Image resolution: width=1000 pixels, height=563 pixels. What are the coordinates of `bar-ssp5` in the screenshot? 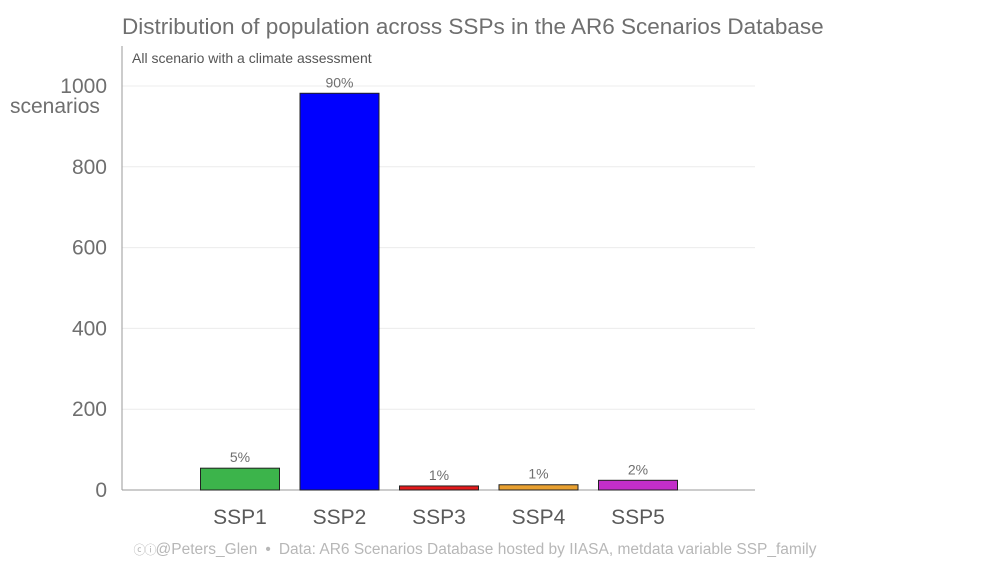 It's located at (638, 485).